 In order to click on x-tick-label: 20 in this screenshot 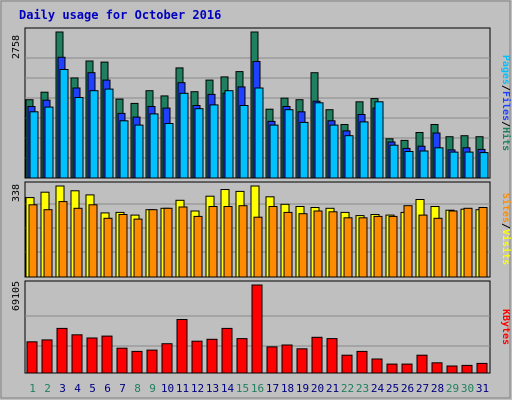, I will do `click(317, 388)`.